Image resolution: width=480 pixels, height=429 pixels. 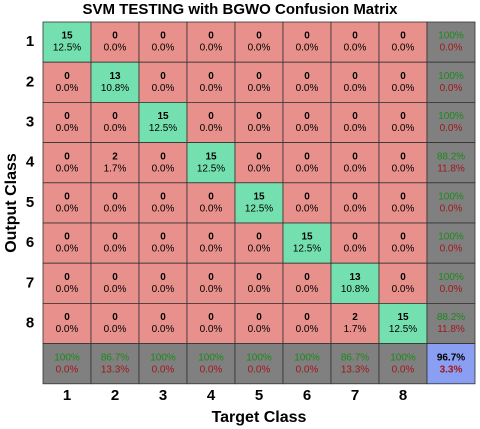 I want to click on summary-bad: 11.8%, so click(x=451, y=168).